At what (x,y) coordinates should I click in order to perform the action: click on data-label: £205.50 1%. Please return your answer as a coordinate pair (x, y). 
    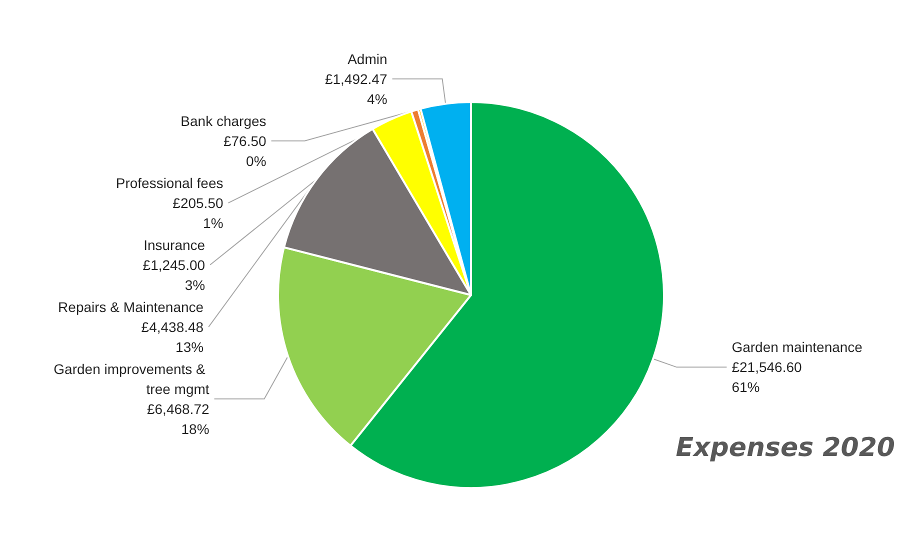
    Looking at the image, I should click on (198, 212).